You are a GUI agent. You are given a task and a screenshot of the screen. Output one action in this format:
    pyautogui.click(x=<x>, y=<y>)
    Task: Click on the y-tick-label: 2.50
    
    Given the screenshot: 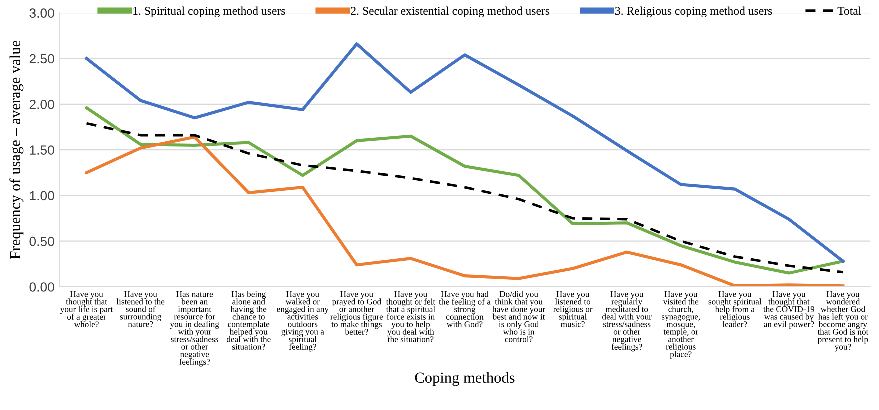 What is the action you would take?
    pyautogui.click(x=42, y=59)
    